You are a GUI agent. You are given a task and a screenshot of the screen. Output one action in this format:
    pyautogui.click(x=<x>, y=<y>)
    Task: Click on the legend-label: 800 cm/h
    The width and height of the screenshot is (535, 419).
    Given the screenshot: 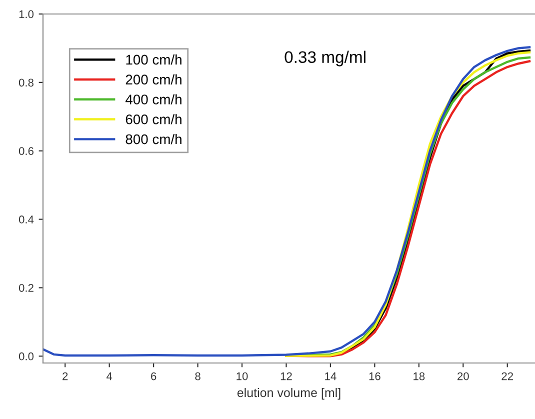 What is the action you would take?
    pyautogui.click(x=154, y=139)
    